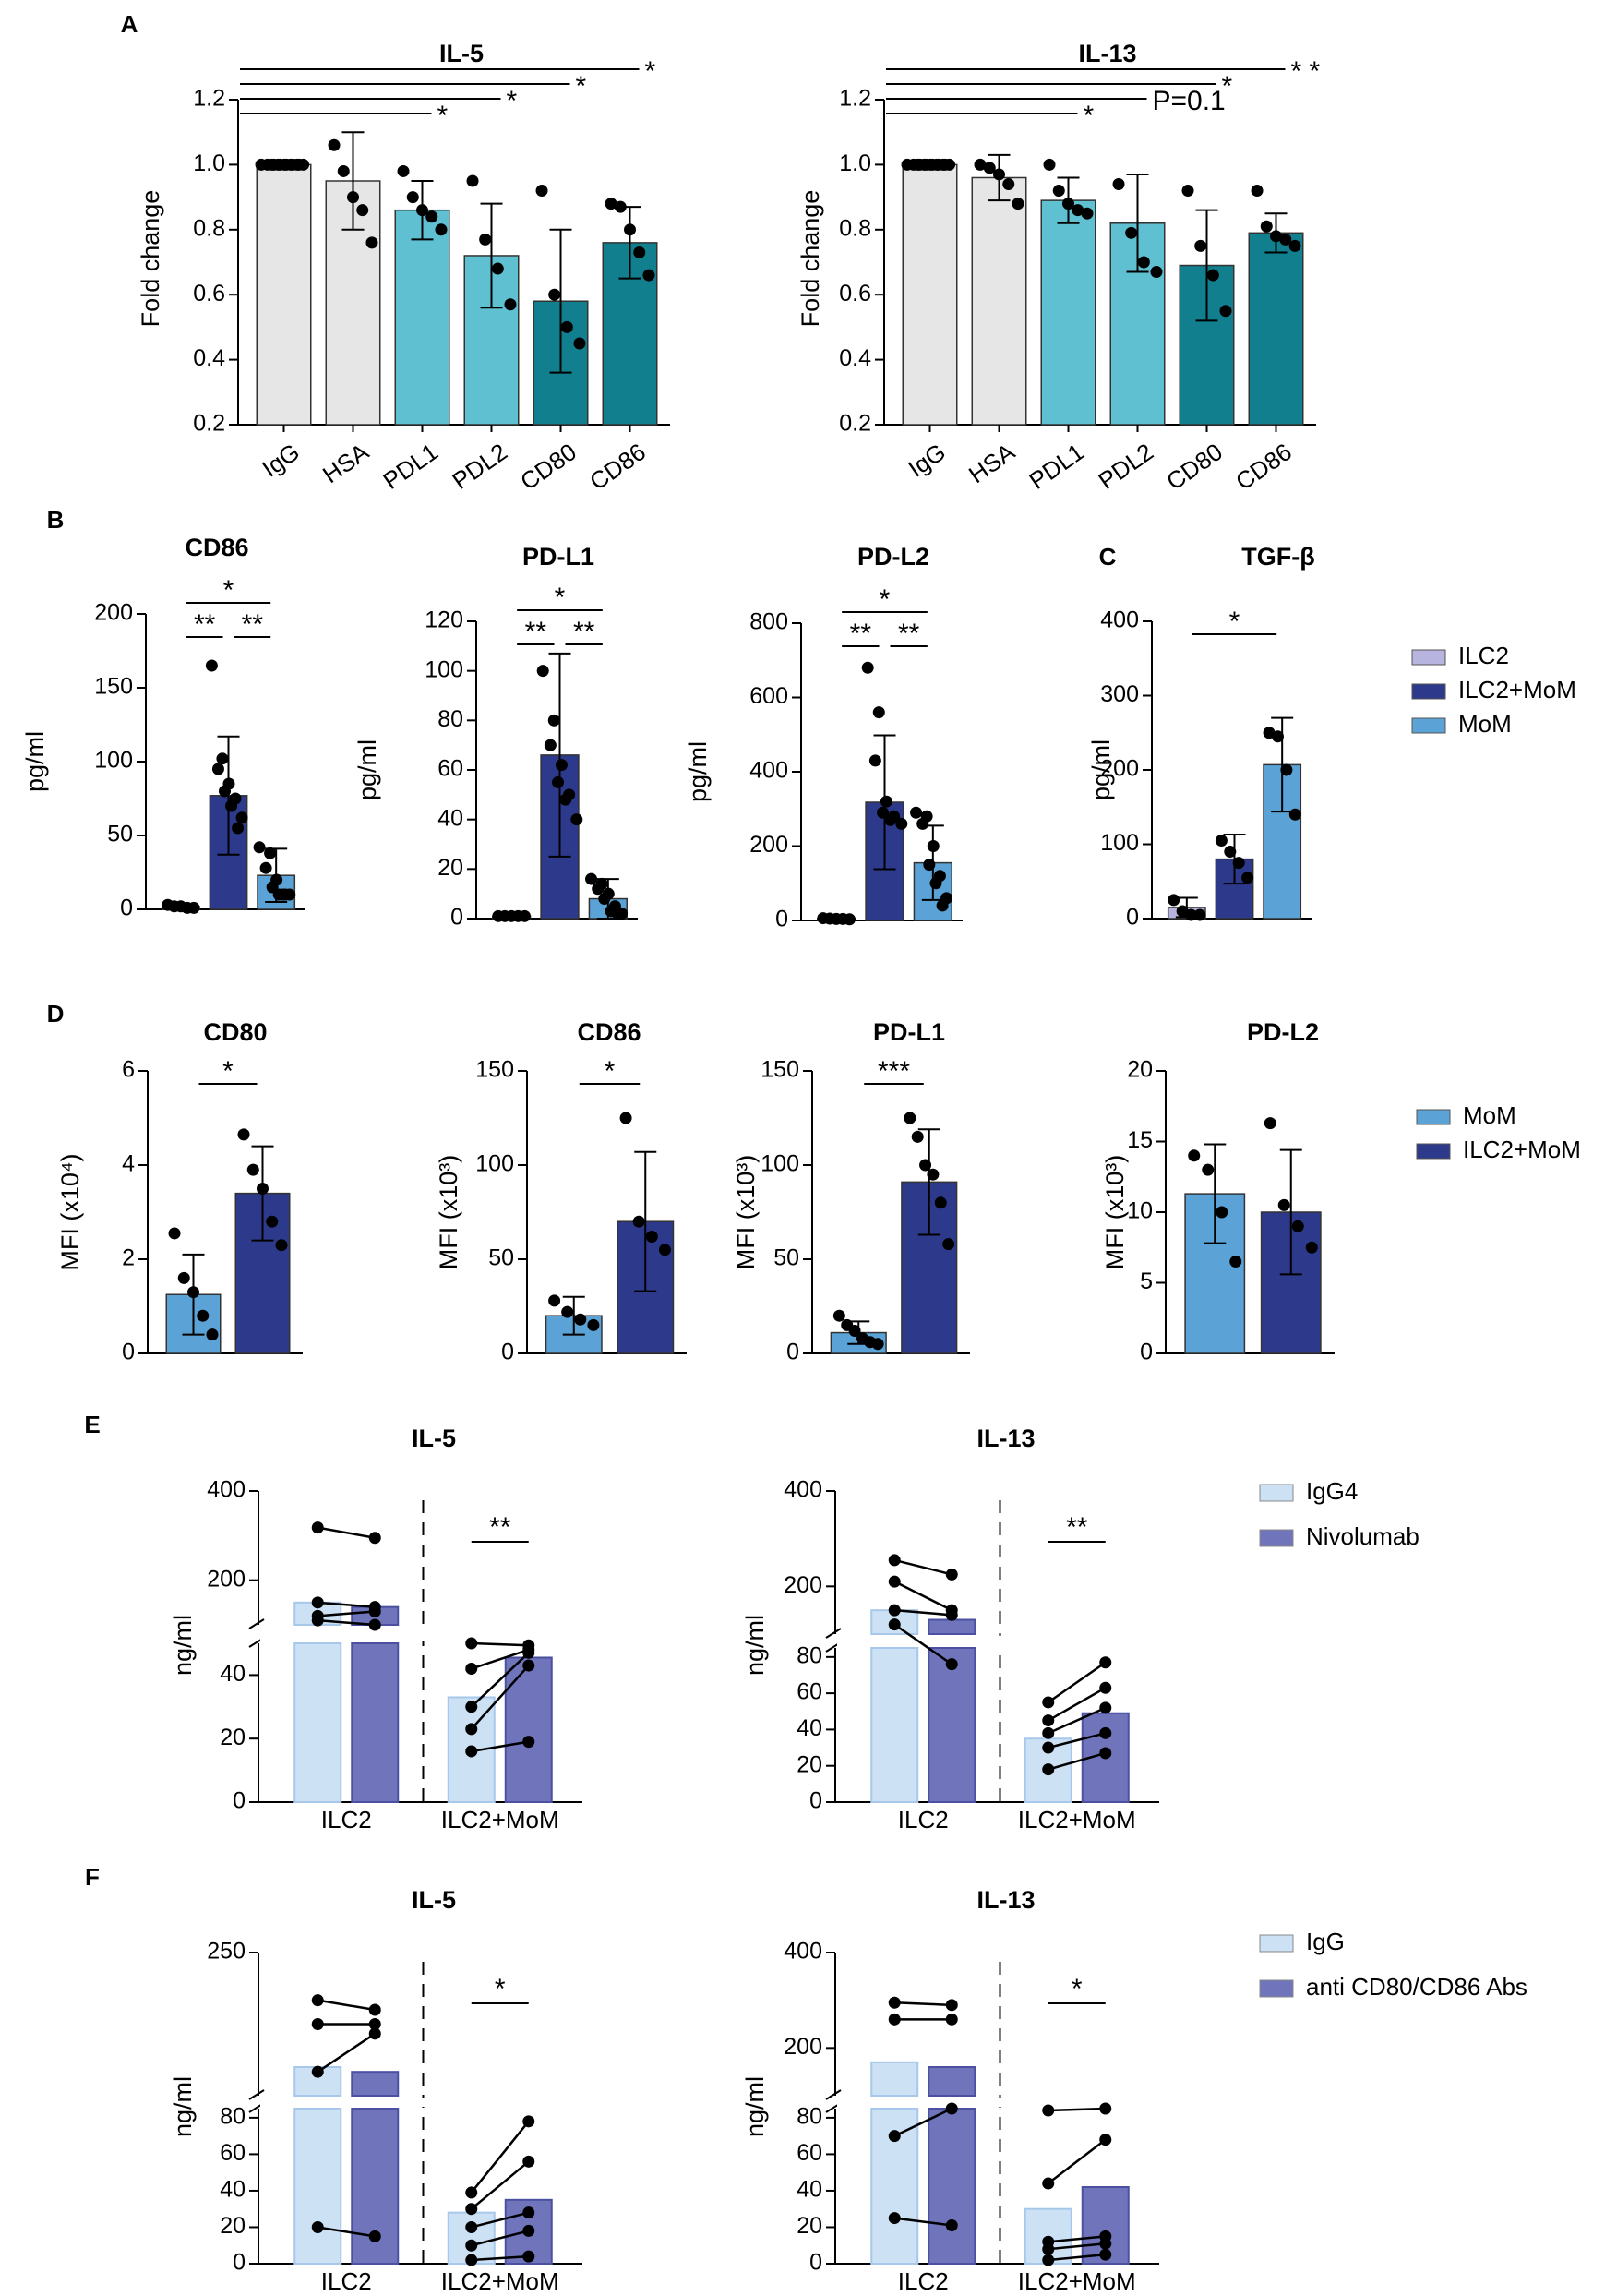  I want to click on chart-title: PD-L1, so click(558, 557).